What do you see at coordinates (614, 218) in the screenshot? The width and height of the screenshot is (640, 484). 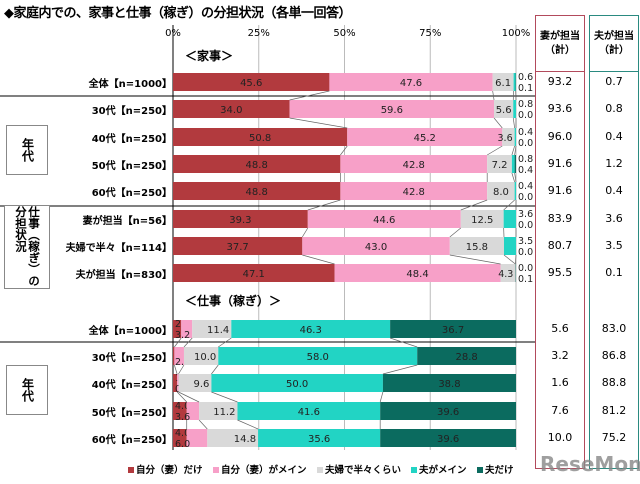 I see `husband-total-value: 3.6` at bounding box center [614, 218].